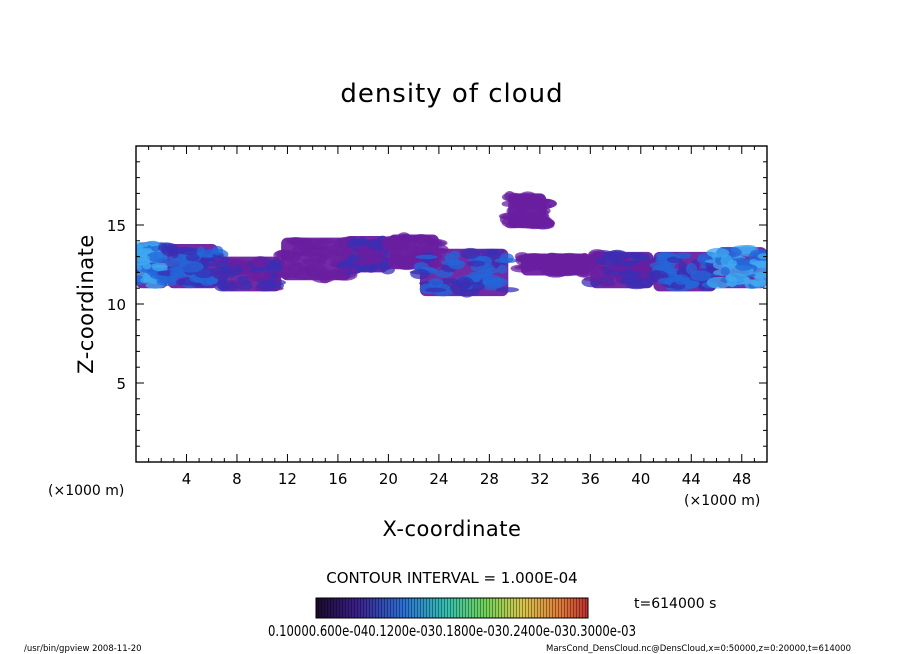 Image resolution: width=904 pixels, height=654 pixels. What do you see at coordinates (187, 479) in the screenshot?
I see `x-tick-label: 4` at bounding box center [187, 479].